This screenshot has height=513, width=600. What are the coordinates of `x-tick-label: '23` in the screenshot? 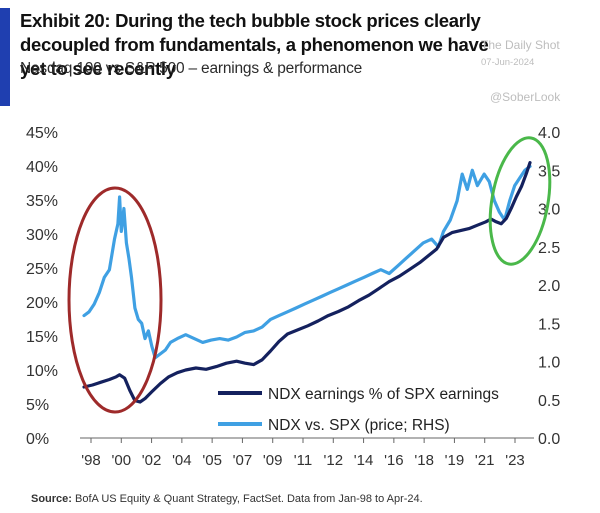 It's located at (515, 460).